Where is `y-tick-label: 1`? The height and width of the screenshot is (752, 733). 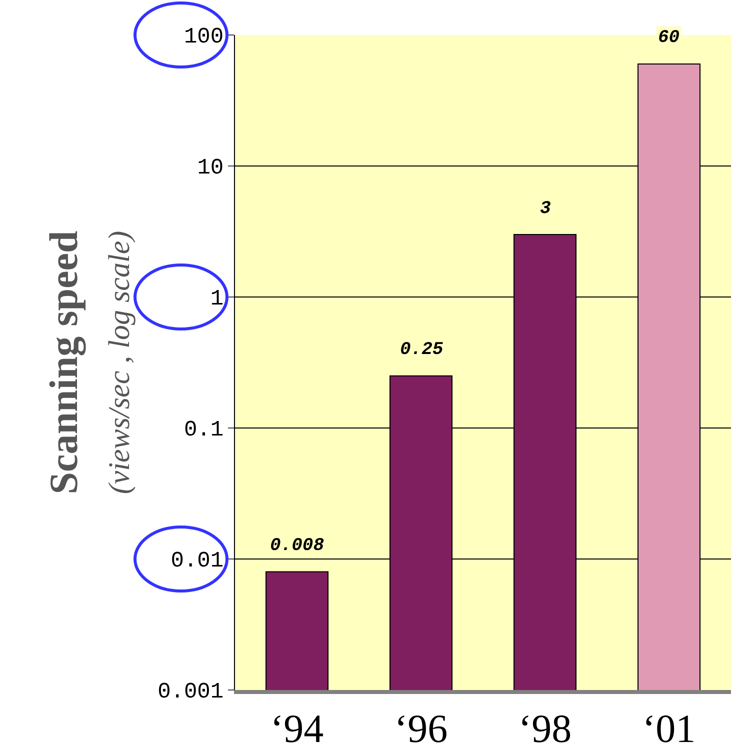
y-tick-label: 1 is located at coordinates (217, 299).